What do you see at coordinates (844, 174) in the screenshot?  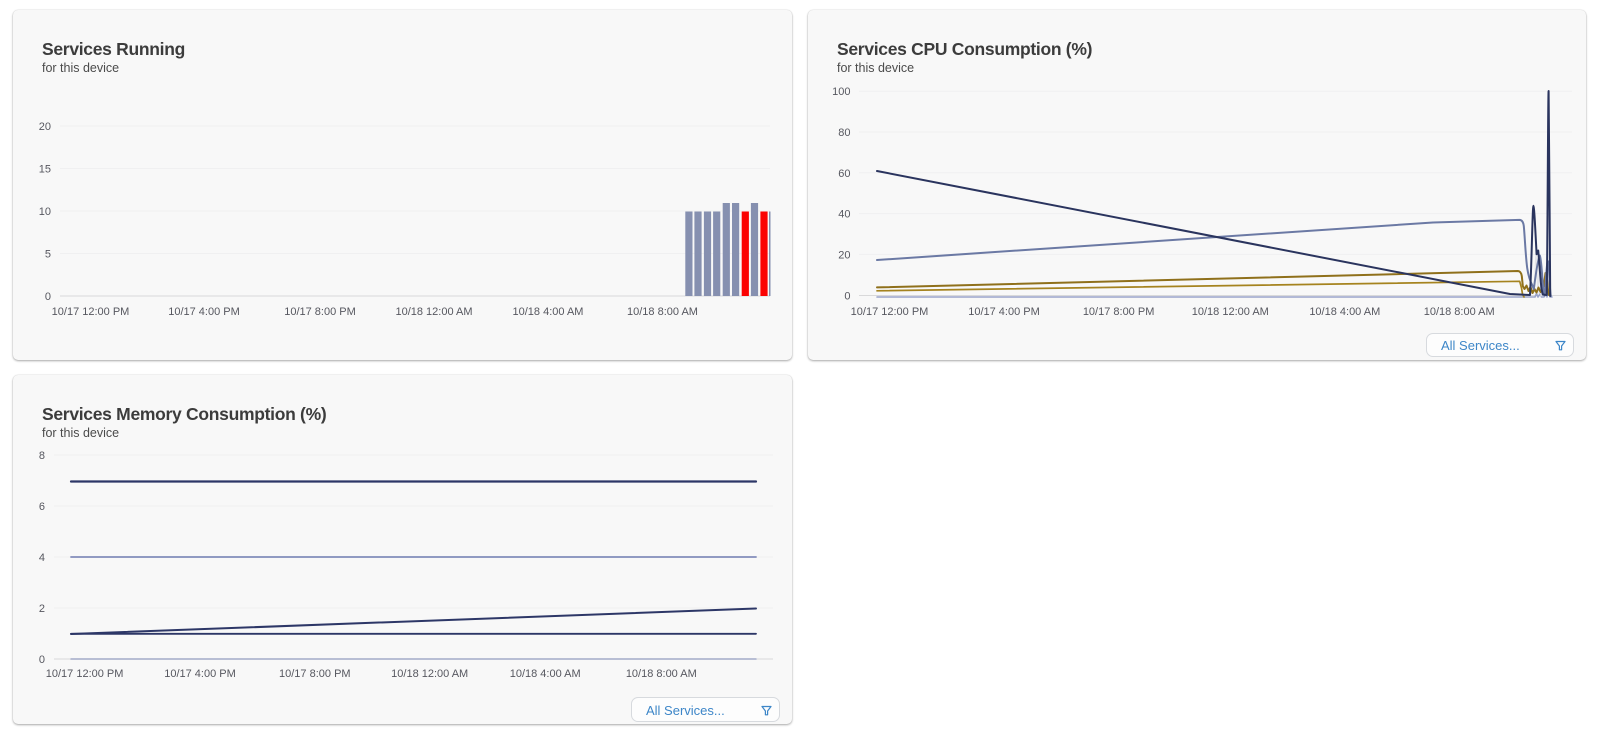 I see `svg-text: 60` at bounding box center [844, 174].